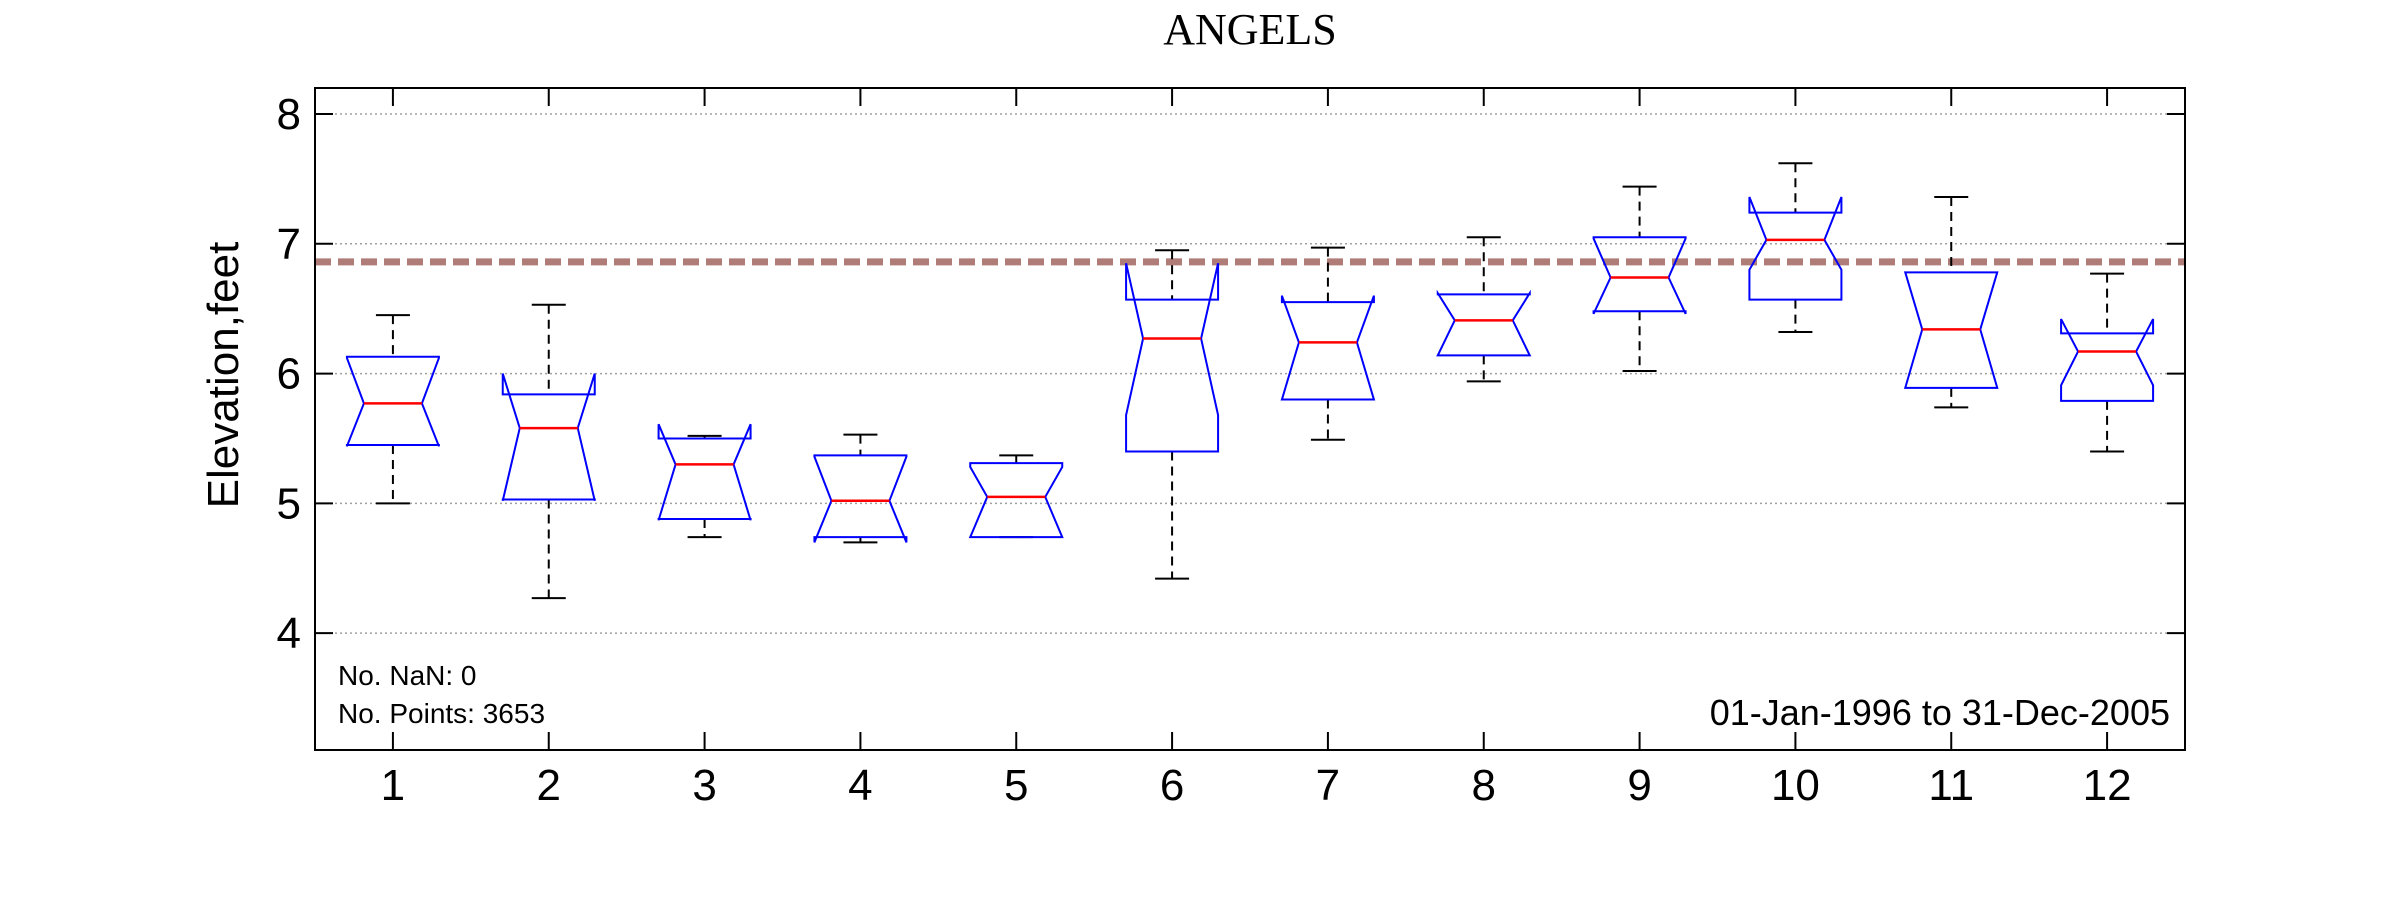 The image size is (2400, 905). What do you see at coordinates (1795, 785) in the screenshot?
I see `x-tick-label: 10` at bounding box center [1795, 785].